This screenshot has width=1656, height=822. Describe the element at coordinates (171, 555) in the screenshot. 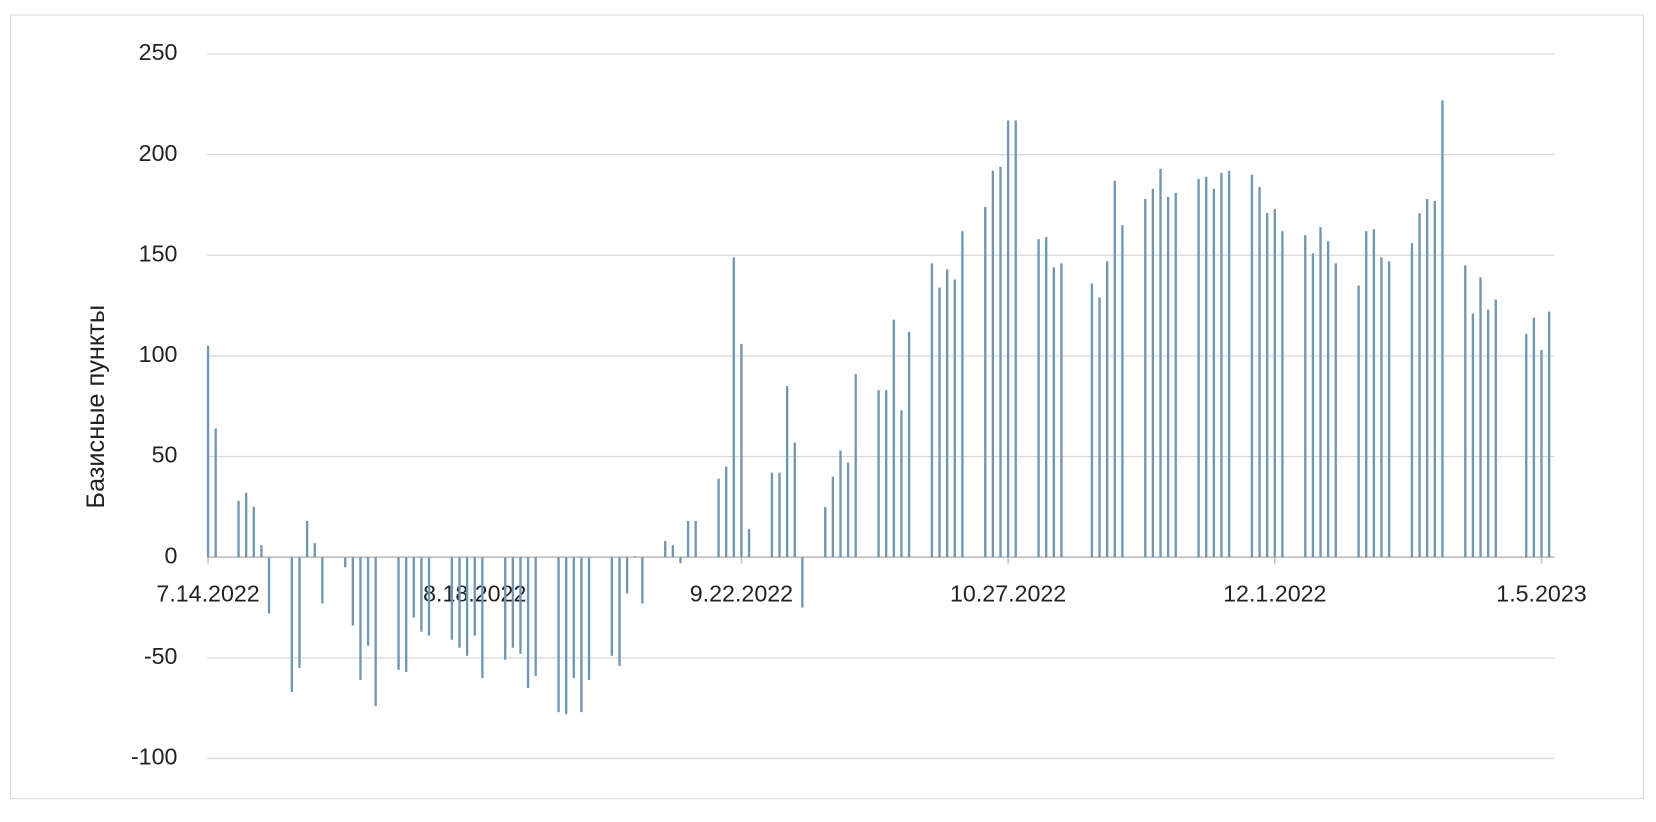

I see `y-tick-label: 0` at that location.